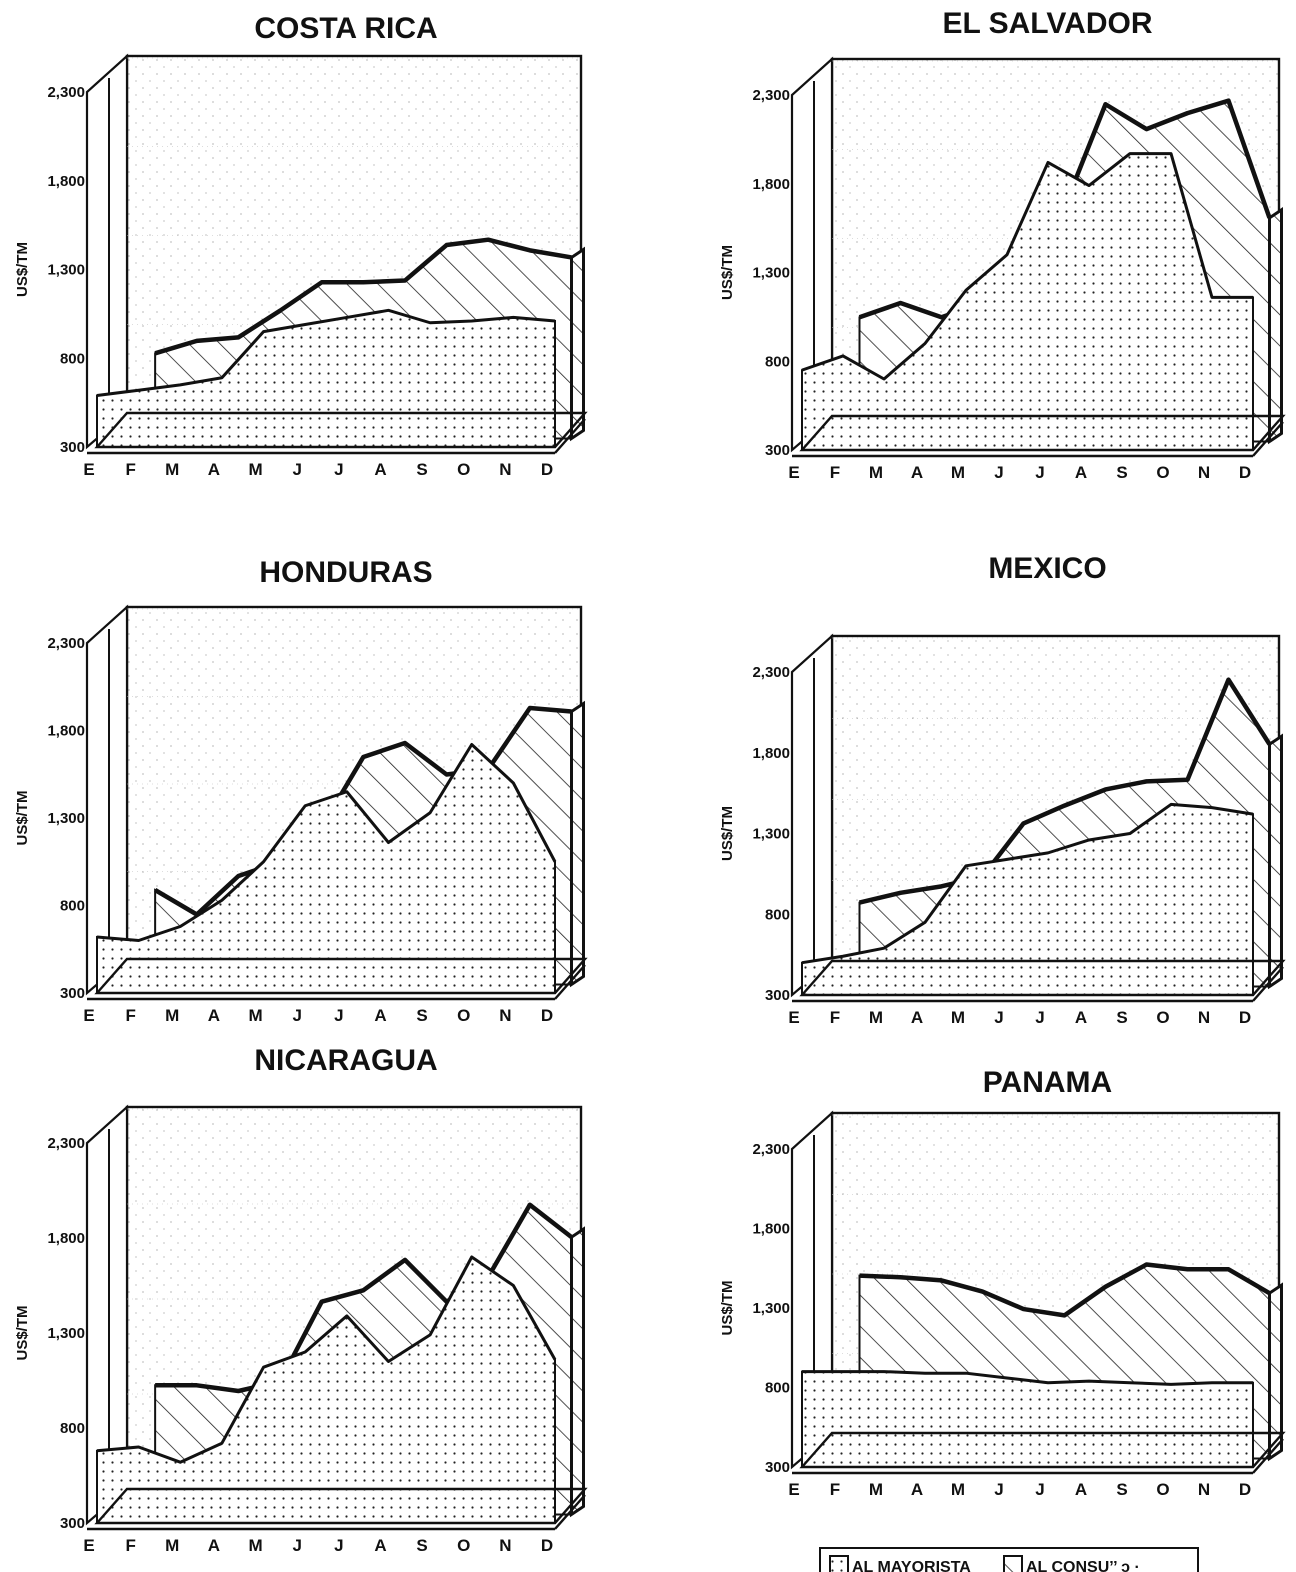  What do you see at coordinates (1083, 1565) in the screenshot?
I see `legend-label-consumidor: AL CONSU’’ ɔ ·` at bounding box center [1083, 1565].